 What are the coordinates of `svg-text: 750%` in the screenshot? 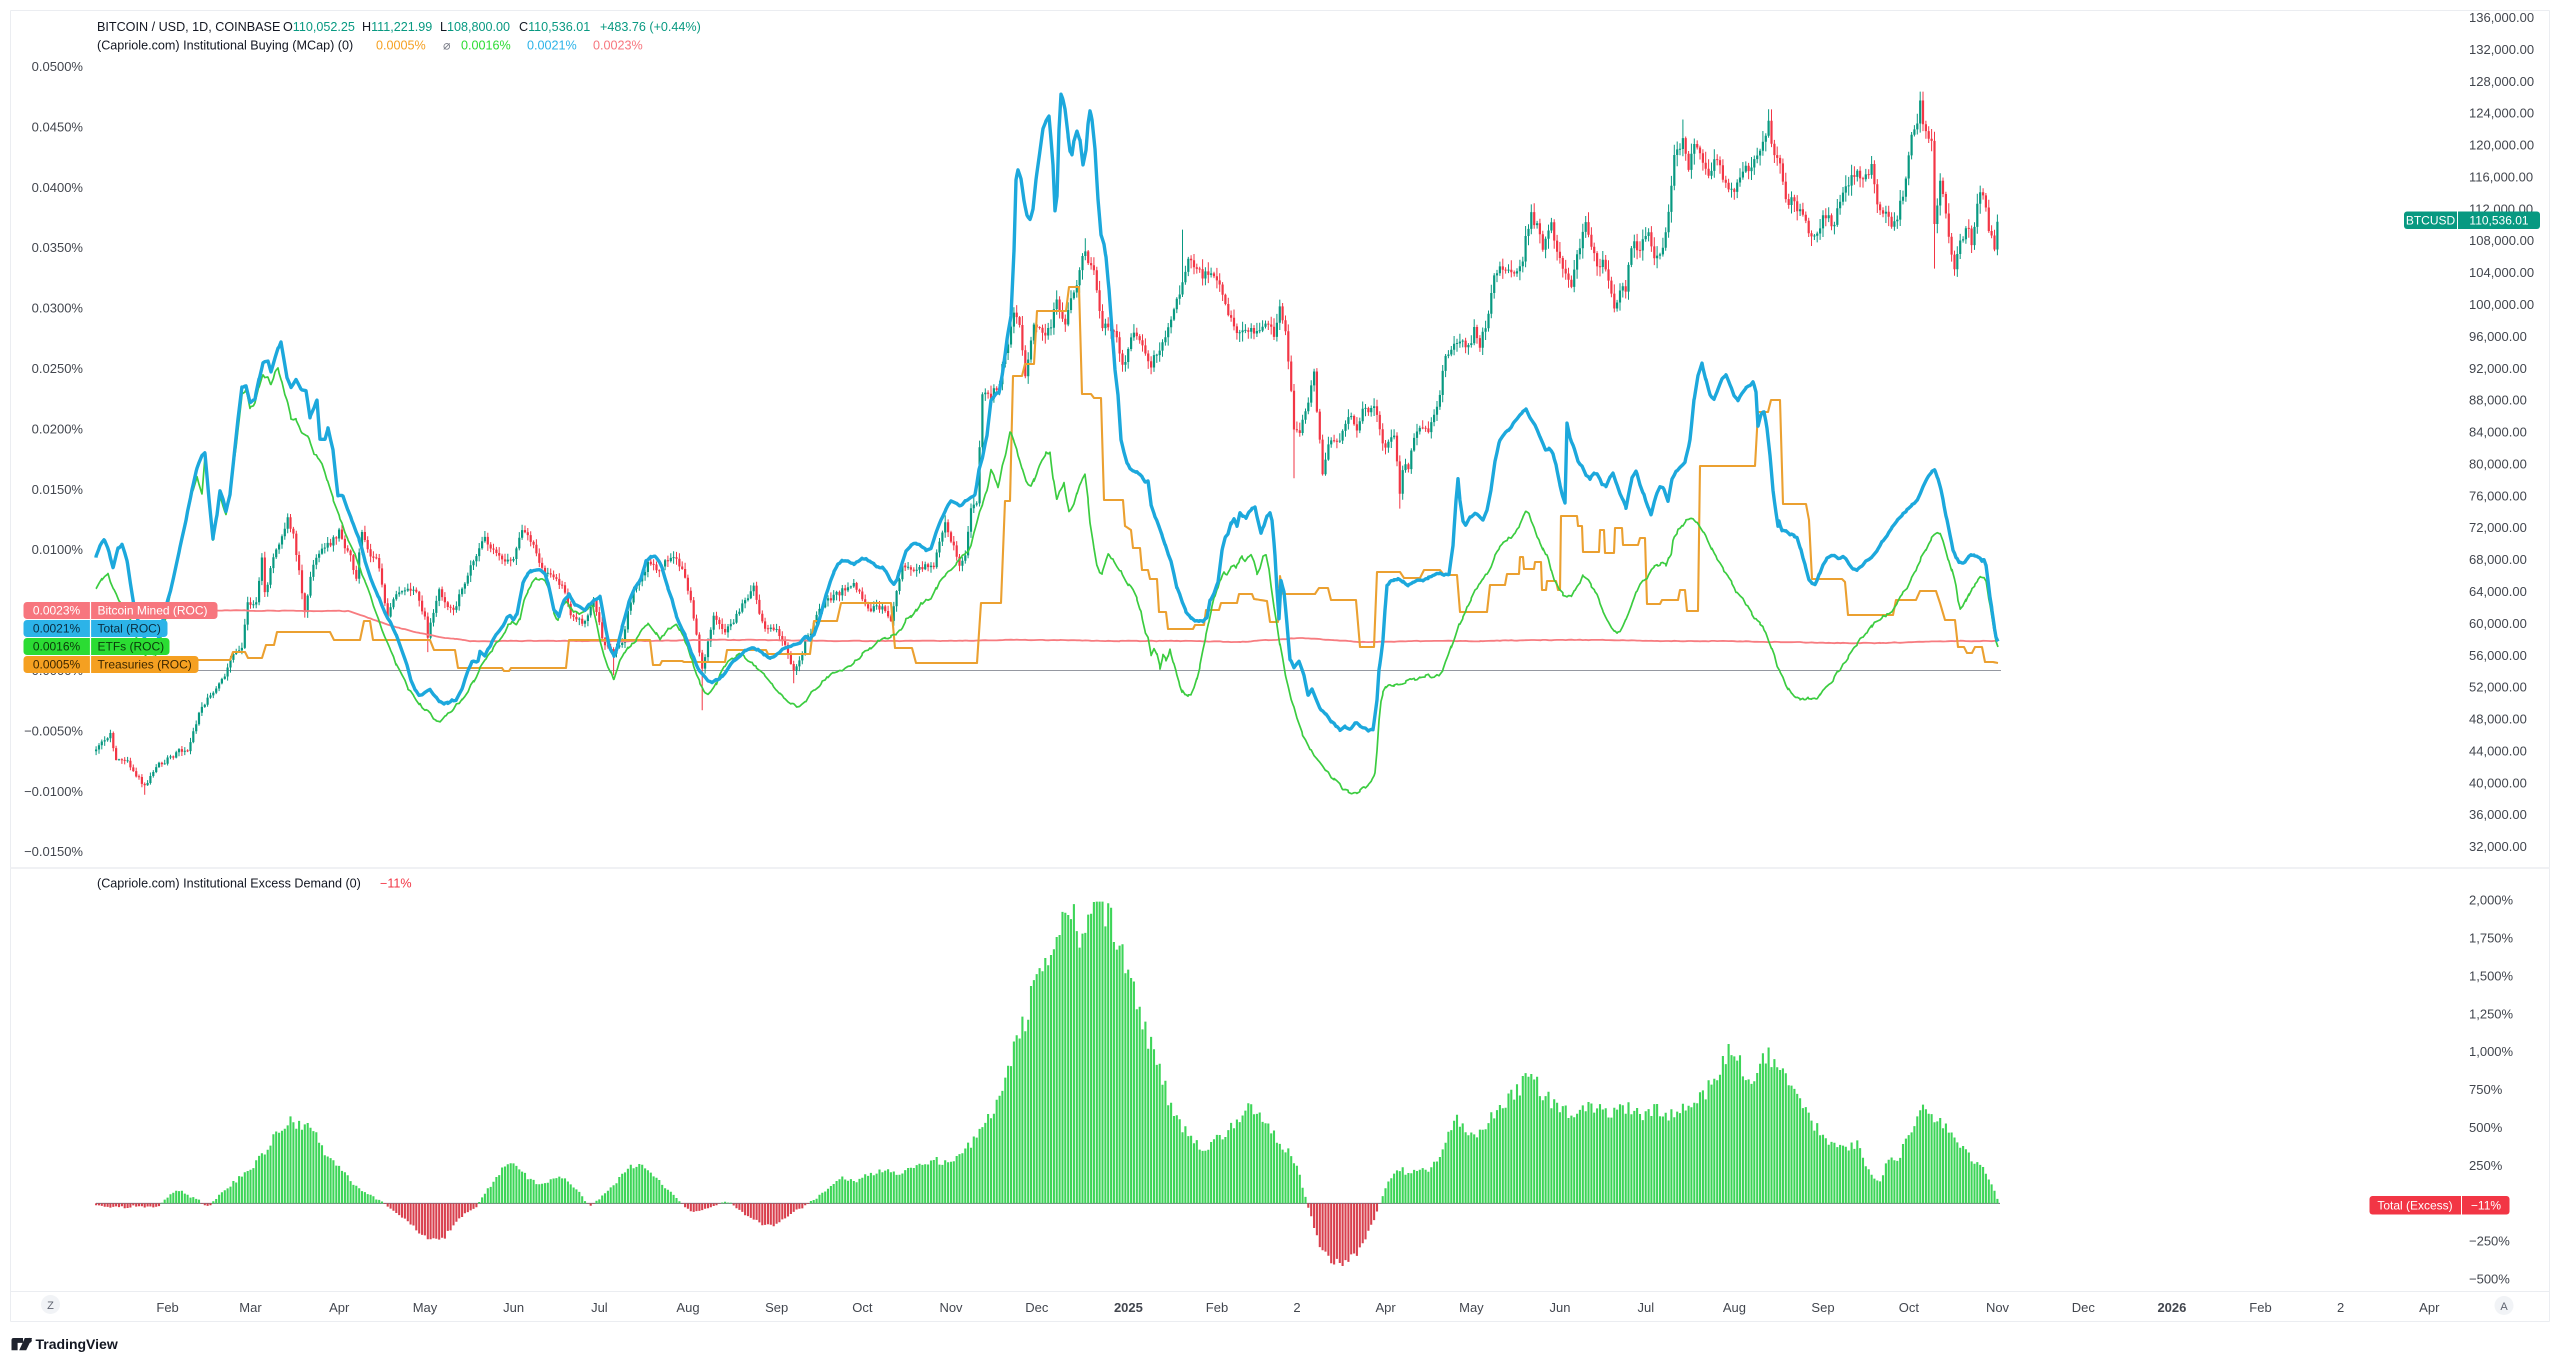 It's located at (2486, 1089).